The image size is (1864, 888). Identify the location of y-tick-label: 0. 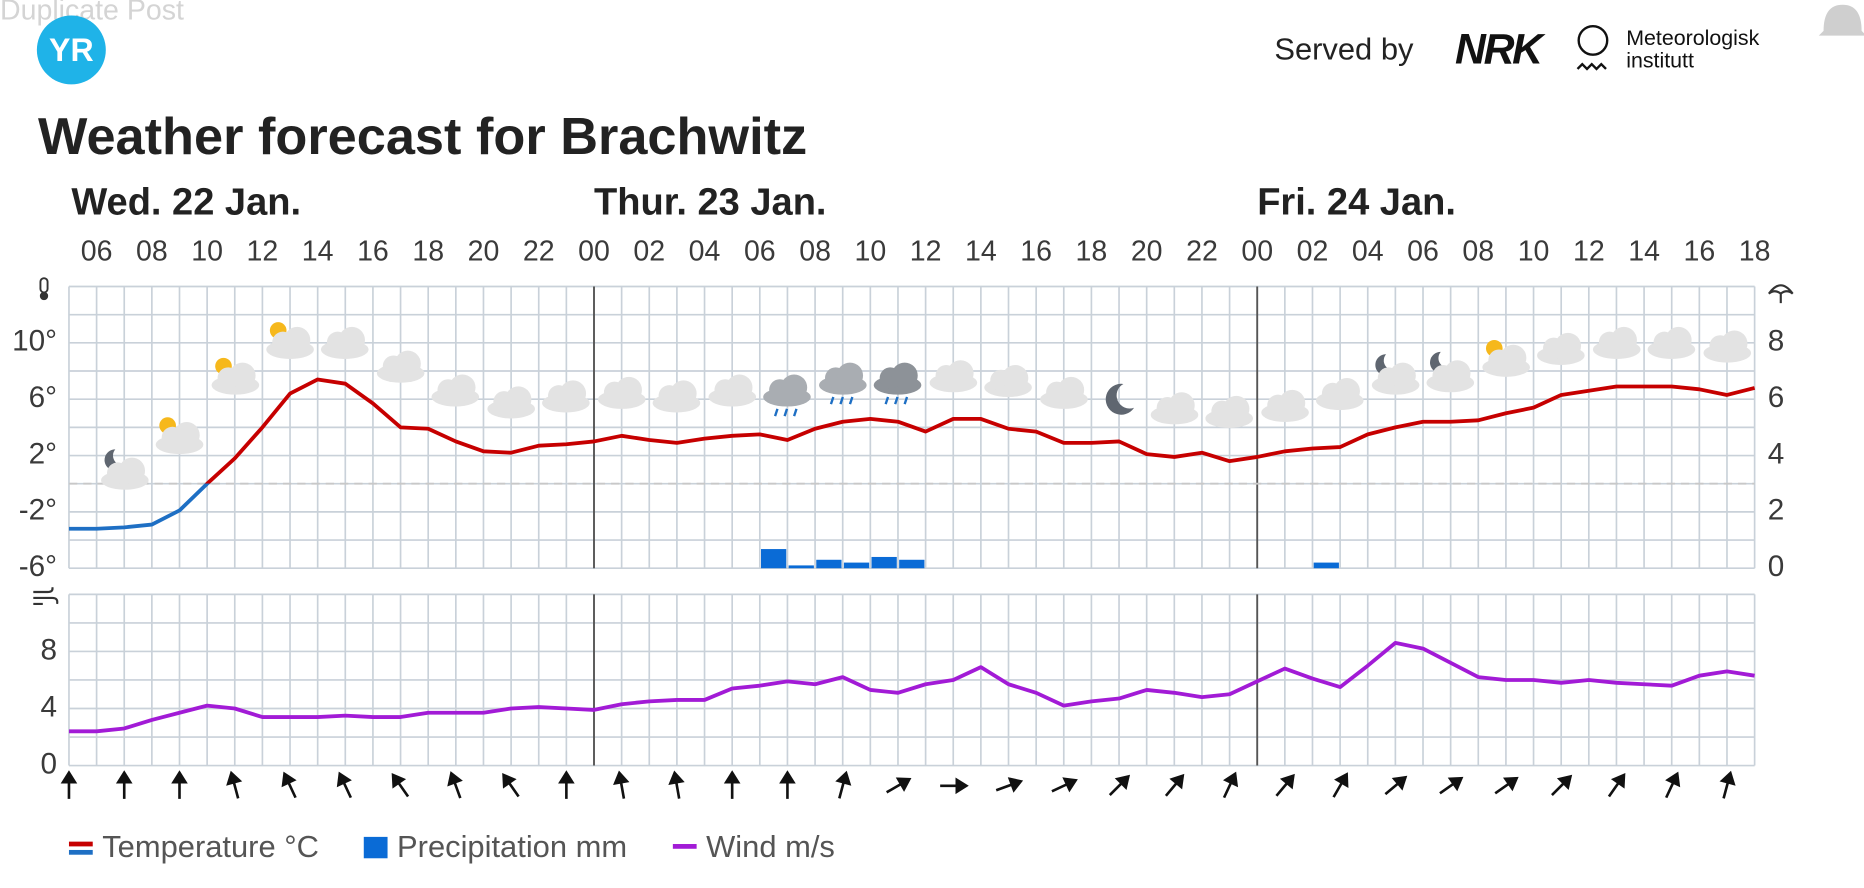
(49, 763).